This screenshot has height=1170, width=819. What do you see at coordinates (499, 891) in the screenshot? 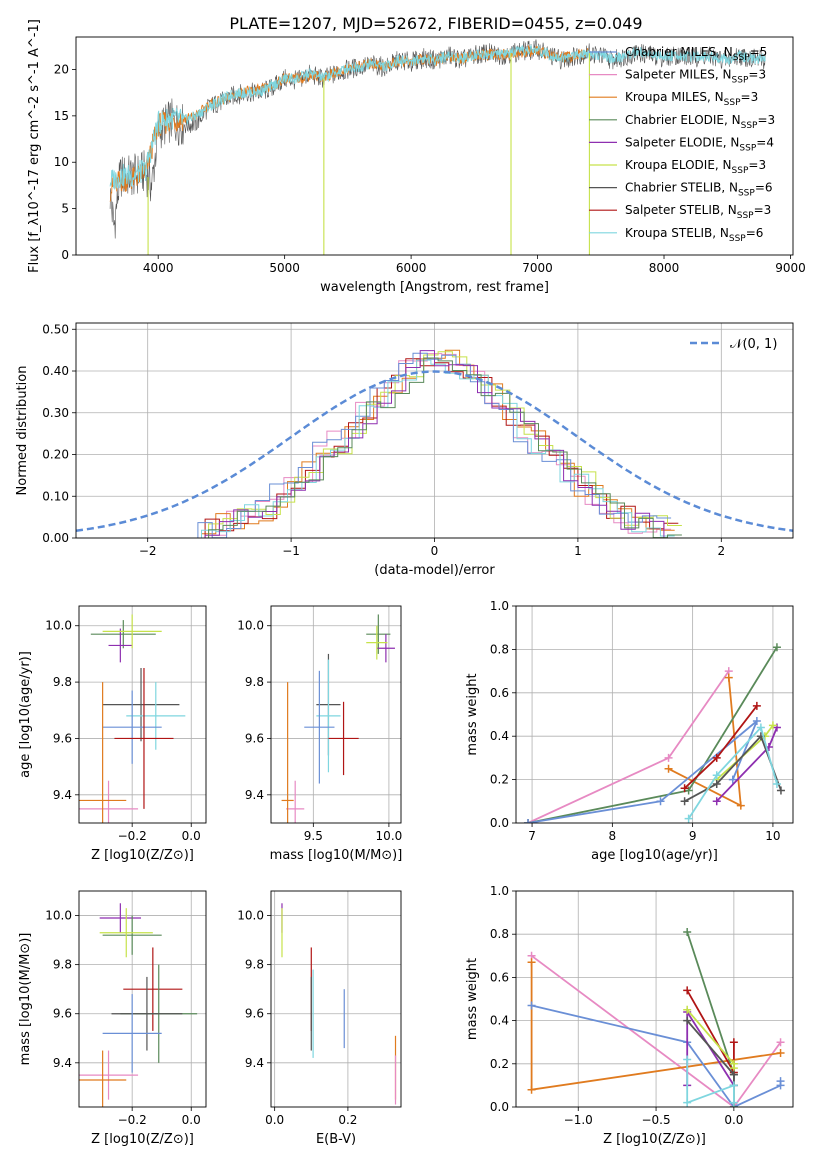
I see `y-tick-label: 1.0` at bounding box center [499, 891].